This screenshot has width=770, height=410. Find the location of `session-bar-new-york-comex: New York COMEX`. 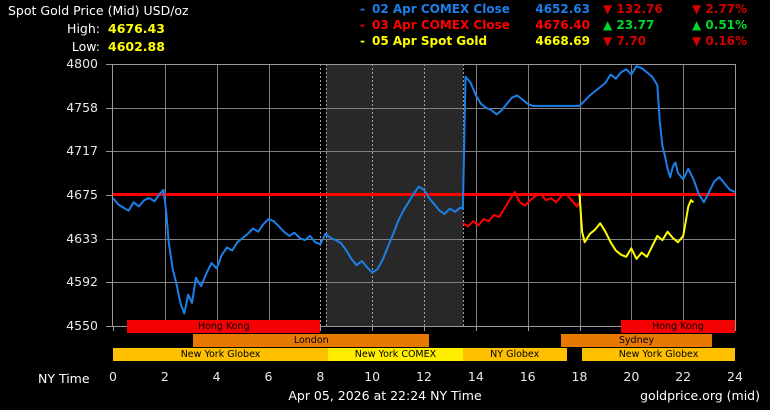

session-bar-new-york-comex: New York COMEX is located at coordinates (395, 354).